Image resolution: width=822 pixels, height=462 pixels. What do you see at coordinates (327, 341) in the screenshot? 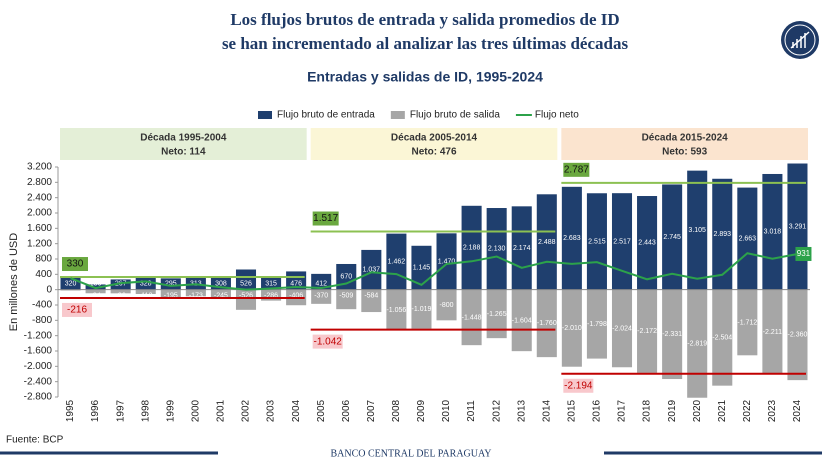
I see `avg-label: -1.042` at bounding box center [327, 341].